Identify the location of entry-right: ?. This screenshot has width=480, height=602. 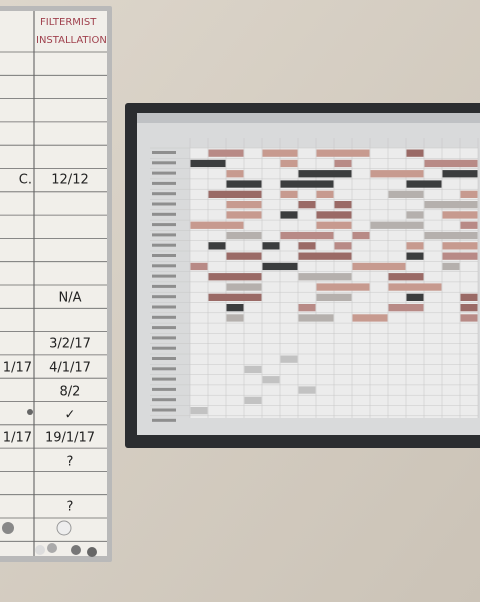
(70, 462).